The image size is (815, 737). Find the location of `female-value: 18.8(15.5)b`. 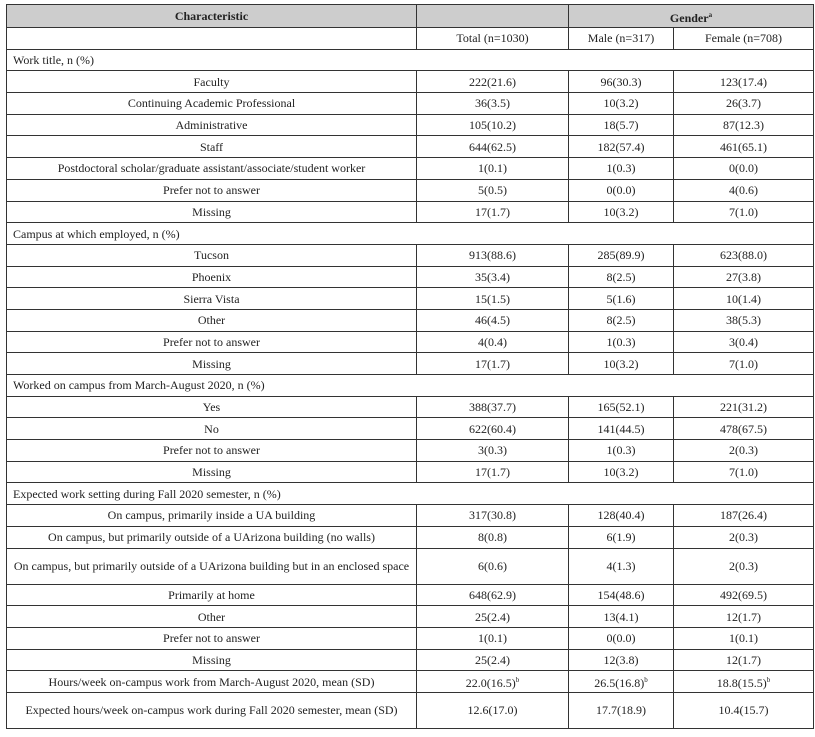

female-value: 18.8(15.5)b is located at coordinates (743, 681).